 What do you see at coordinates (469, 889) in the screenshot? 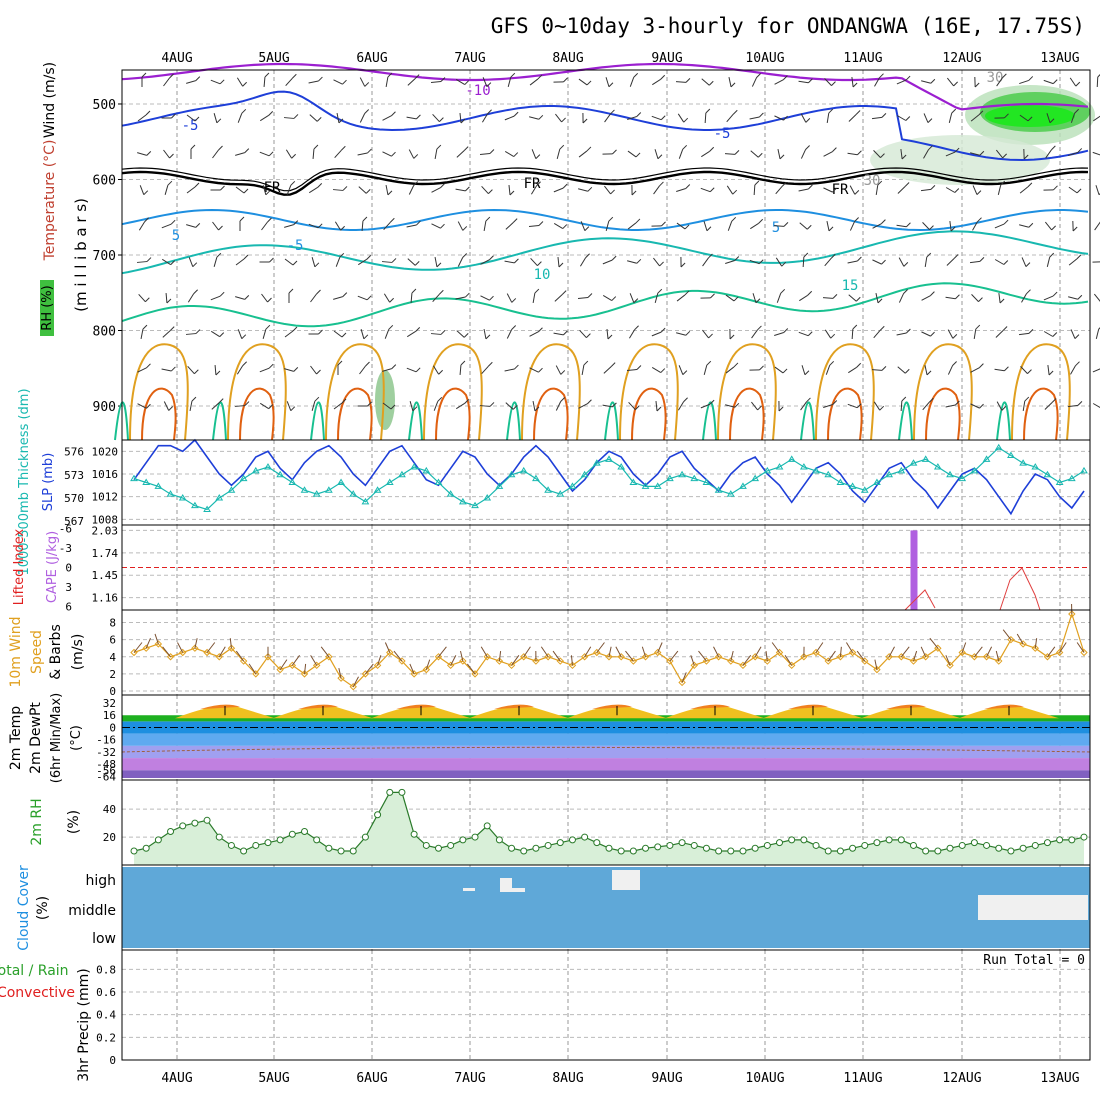
I see `cloud-gap` at bounding box center [469, 889].